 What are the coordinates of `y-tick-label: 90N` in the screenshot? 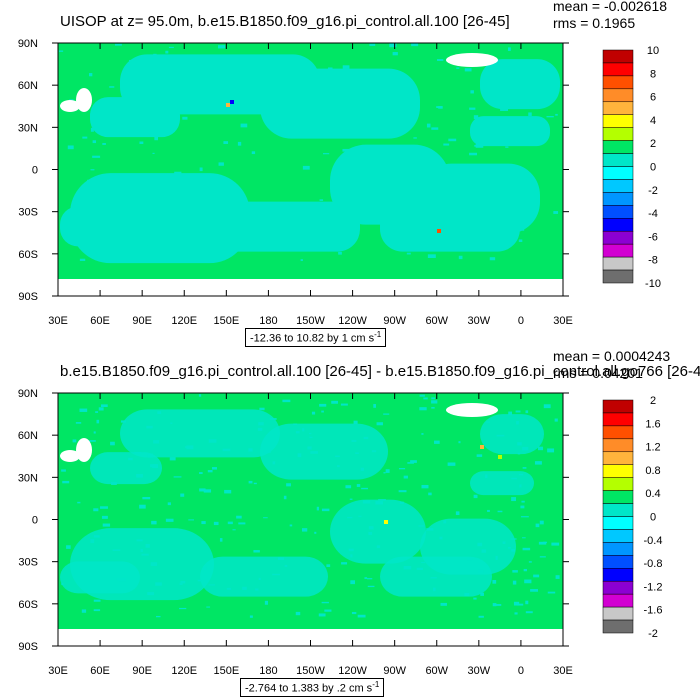 It's located at (28, 394).